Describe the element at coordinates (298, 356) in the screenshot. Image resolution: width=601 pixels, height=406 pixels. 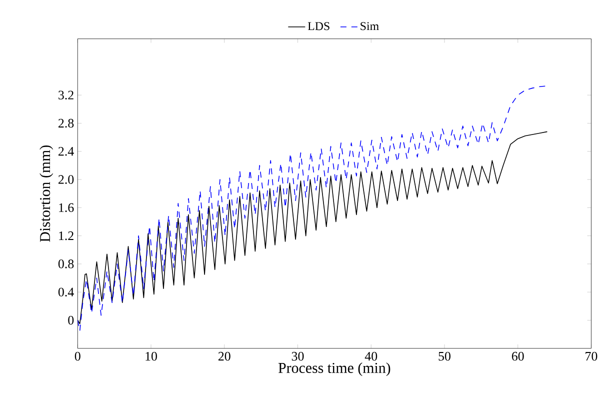
I see `x-tick-label: 30` at that location.